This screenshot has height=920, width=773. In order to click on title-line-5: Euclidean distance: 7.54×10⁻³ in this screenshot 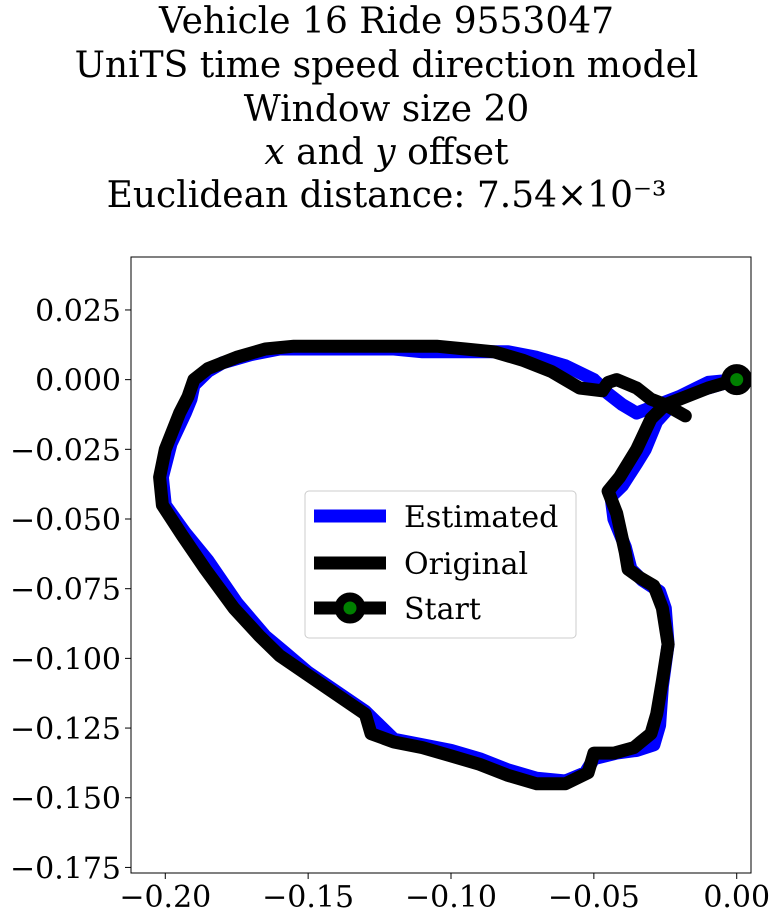, I will do `click(386, 195)`.